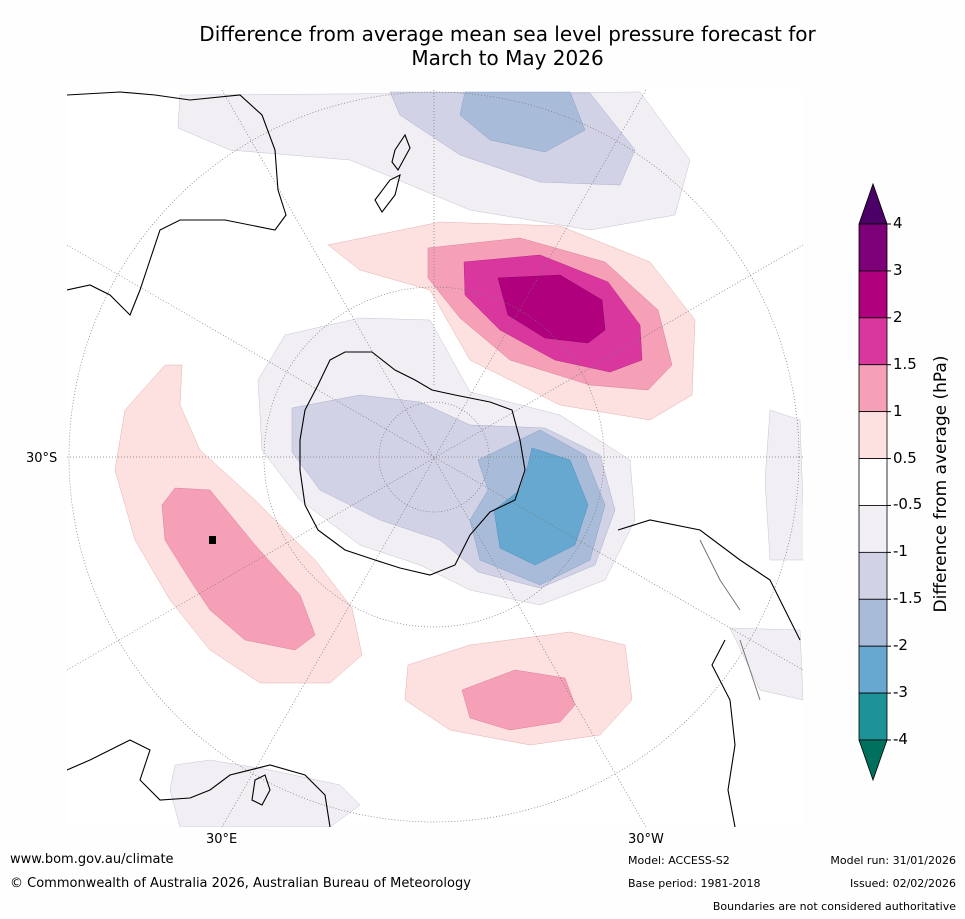  What do you see at coordinates (522, 122) in the screenshot?
I see `anomaly-region-north-strong` at bounding box center [522, 122].